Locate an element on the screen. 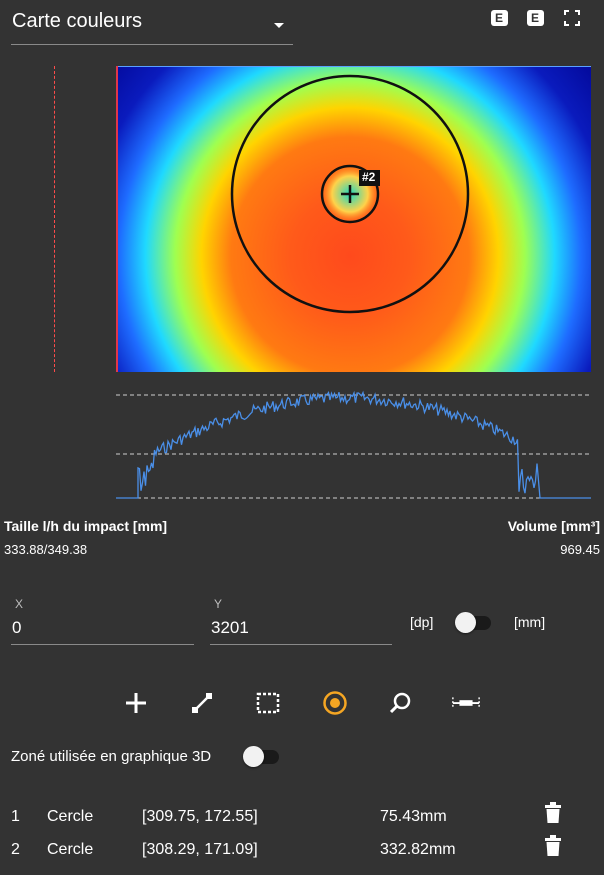 Image resolution: width=604 pixels, height=875 pixels. zone-index: 1 is located at coordinates (15, 816).